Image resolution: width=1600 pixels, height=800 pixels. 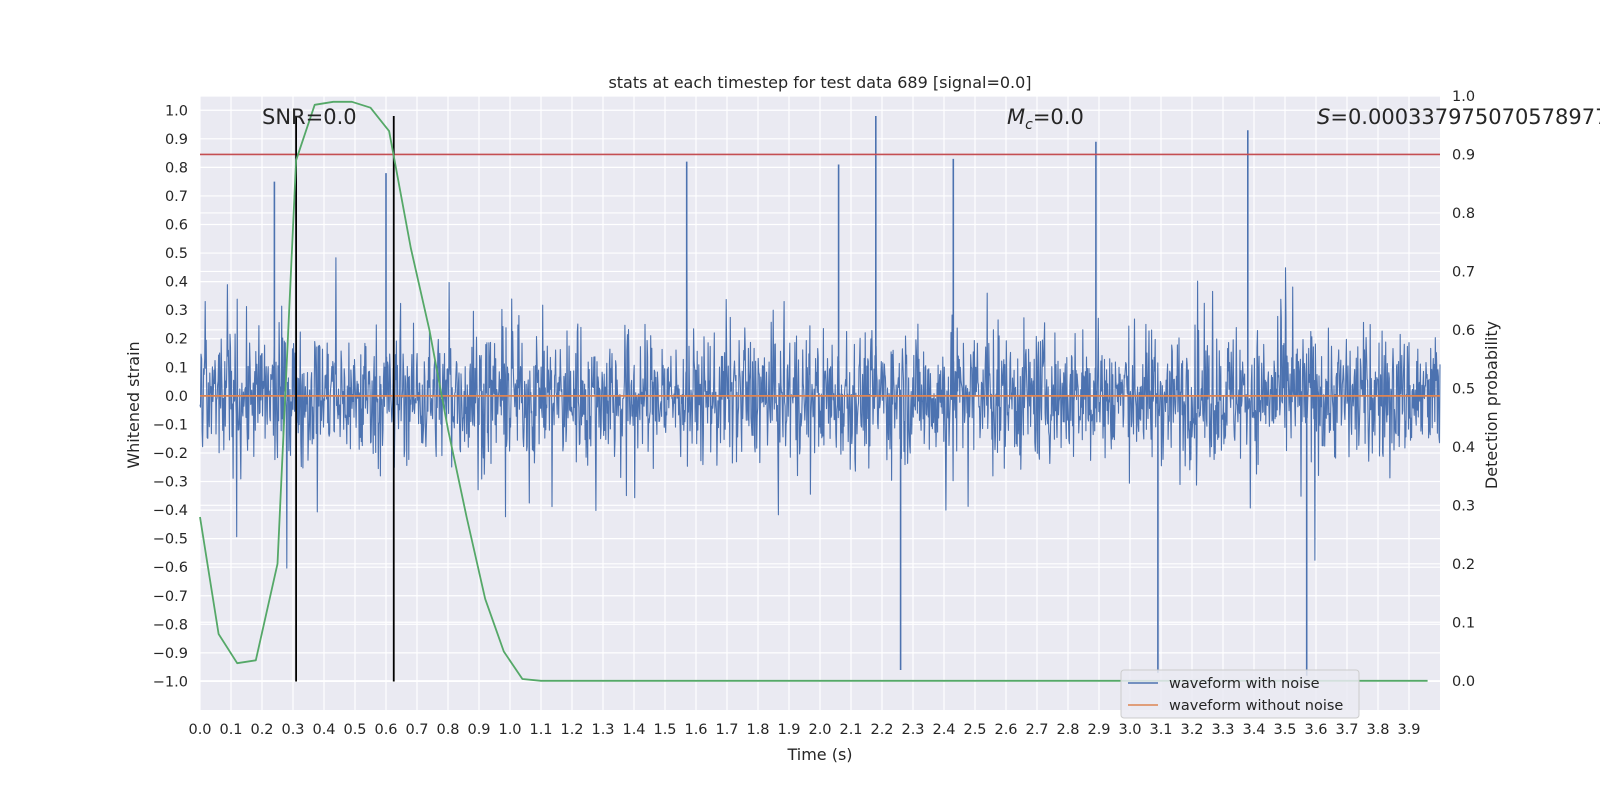 I want to click on legend-box, so click(x=1240, y=694).